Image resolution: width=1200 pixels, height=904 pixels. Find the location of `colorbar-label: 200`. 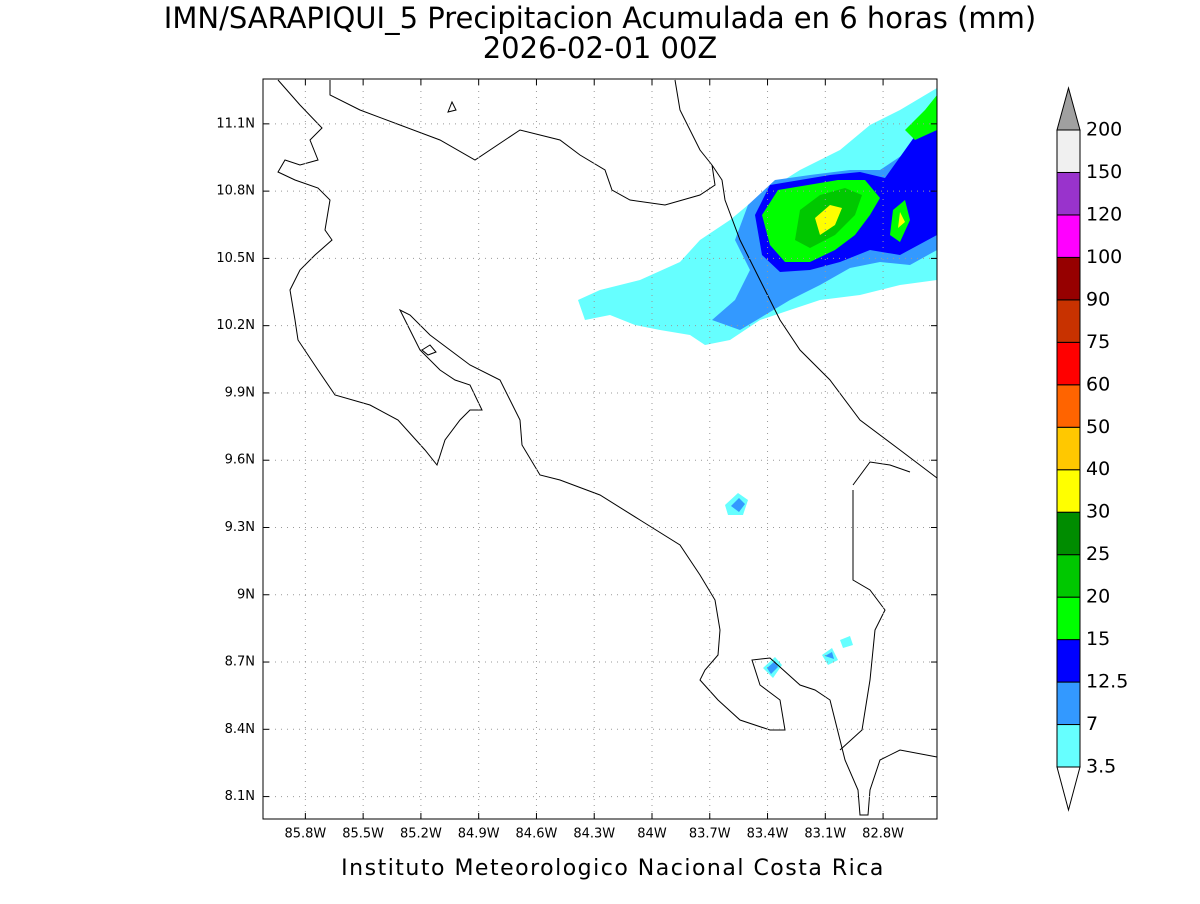

colorbar-label: 200 is located at coordinates (1104, 130).